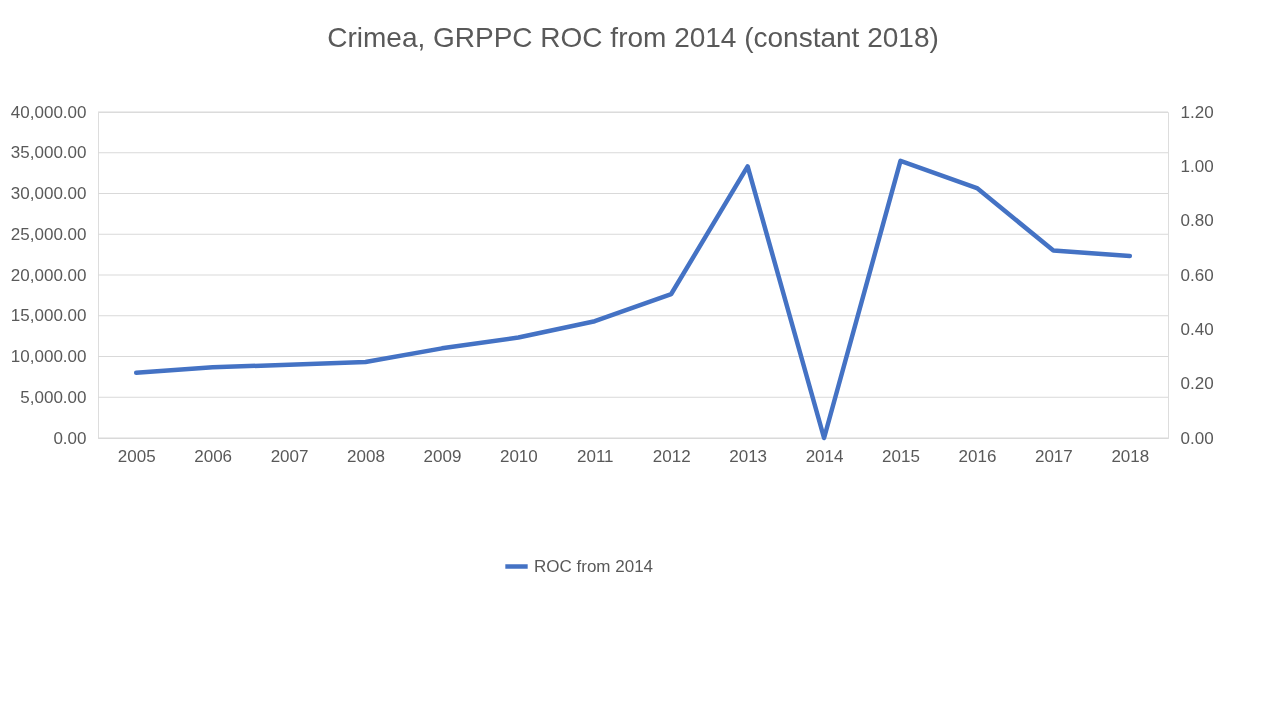 The width and height of the screenshot is (1283, 702). Describe the element at coordinates (48, 112) in the screenshot. I see `y-tick-label: 40,000.00` at that location.